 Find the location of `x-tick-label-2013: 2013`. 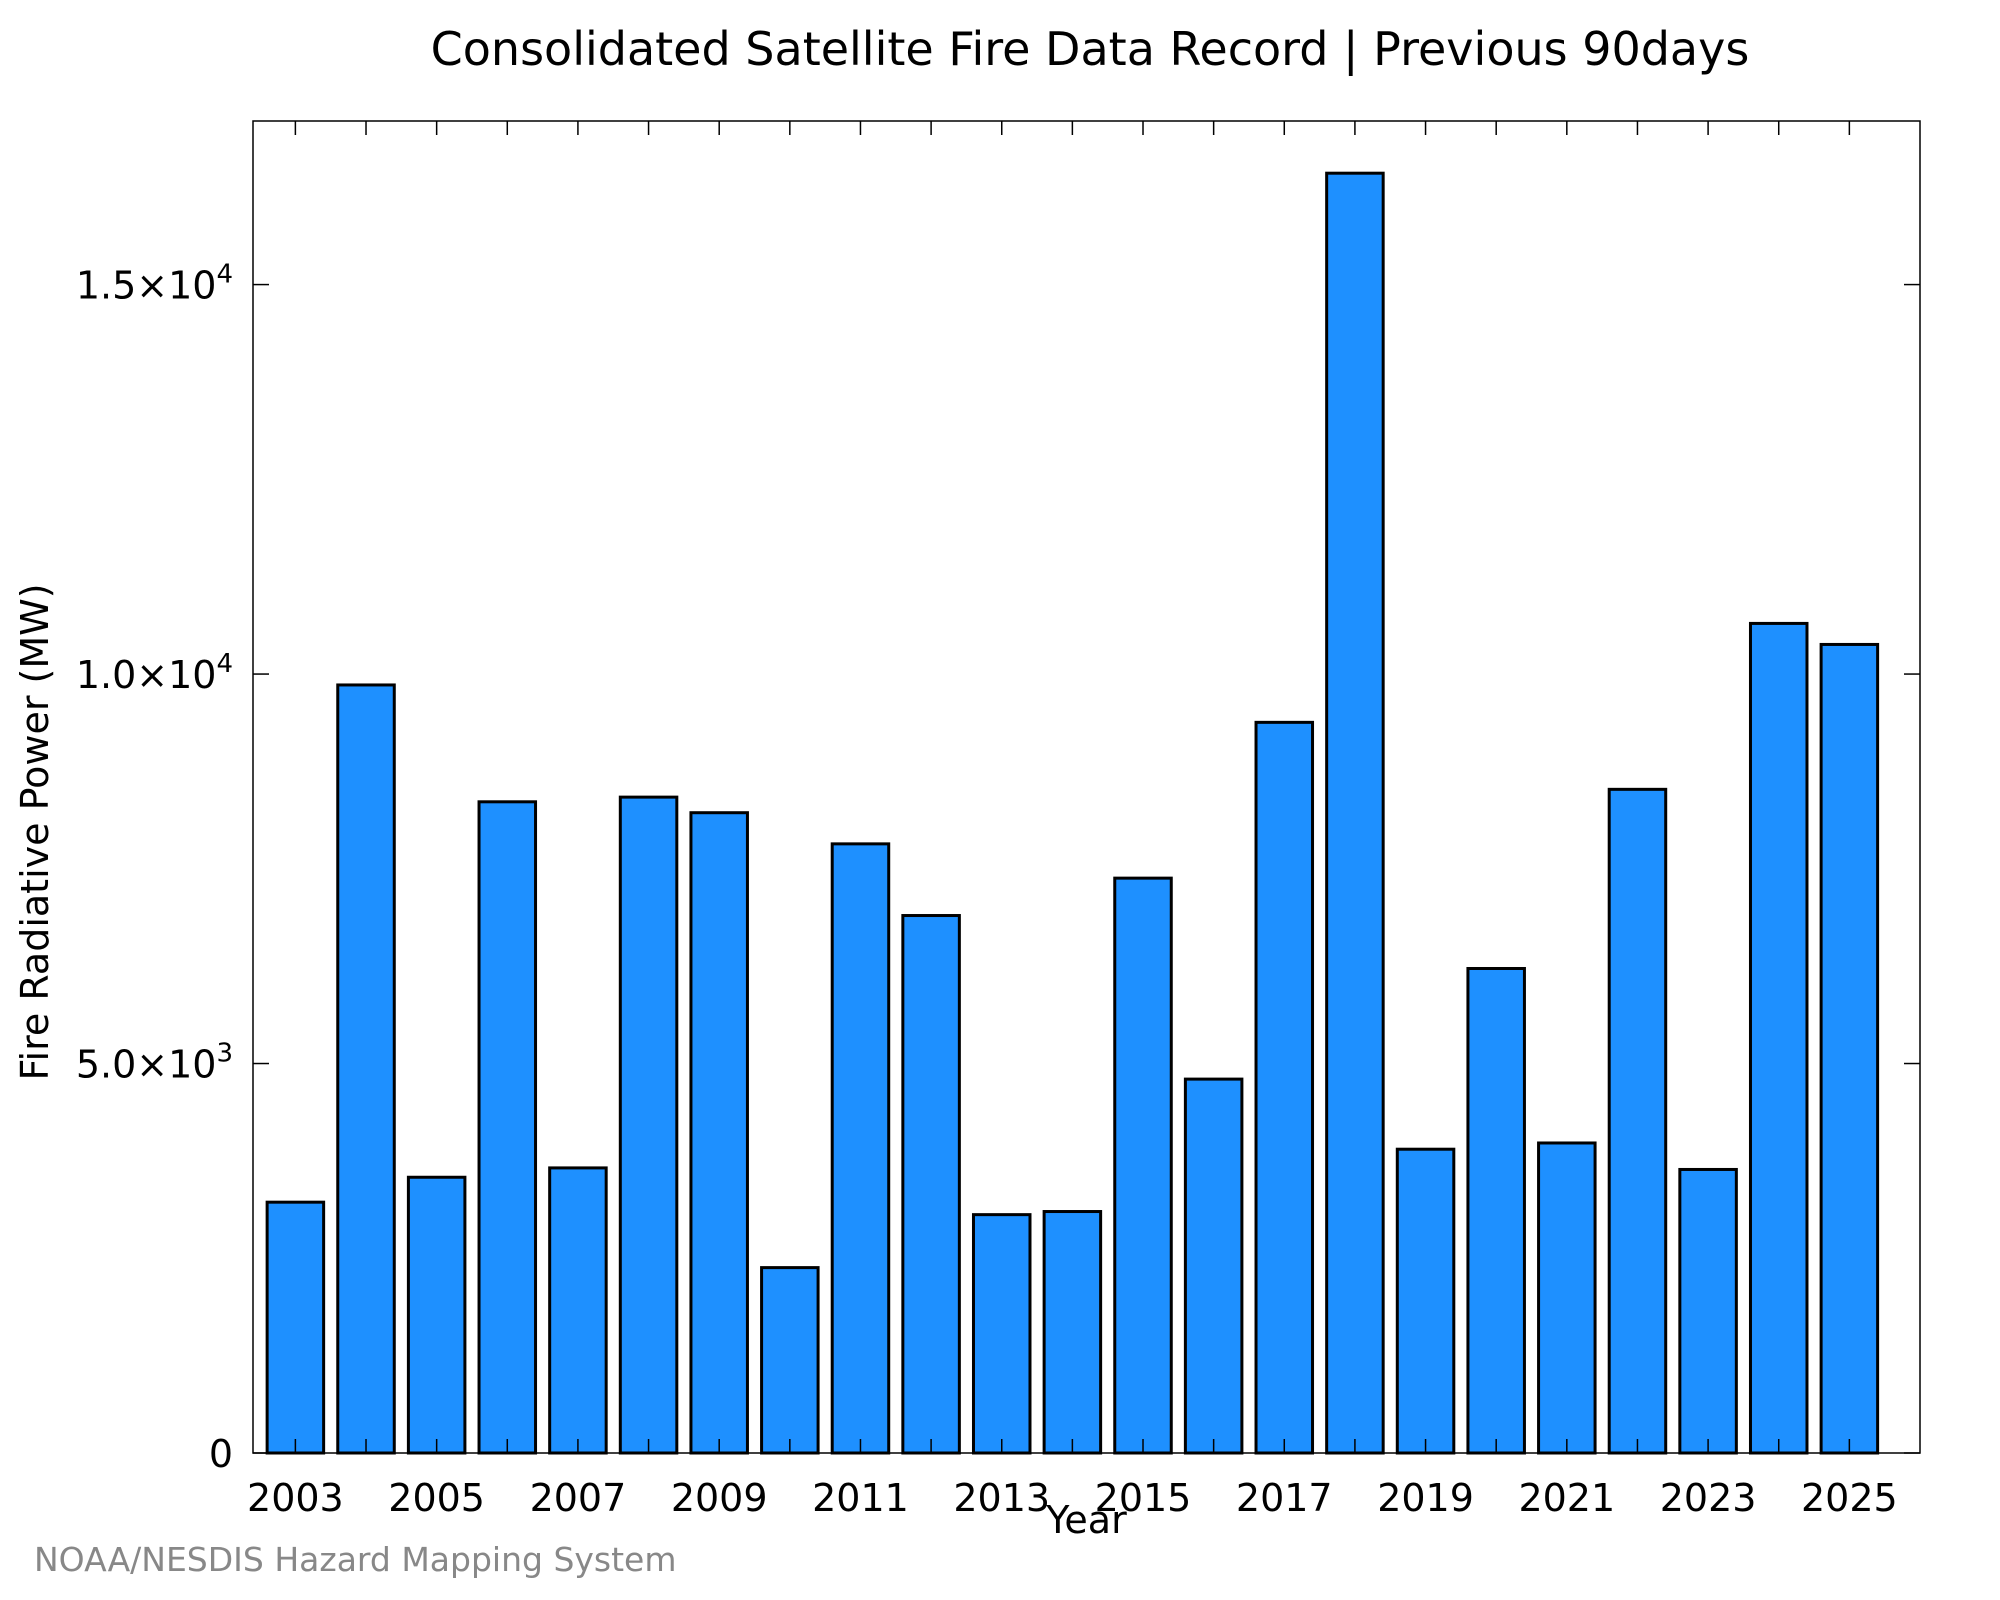

x-tick-label-2013: 2013 is located at coordinates (1001, 1498).